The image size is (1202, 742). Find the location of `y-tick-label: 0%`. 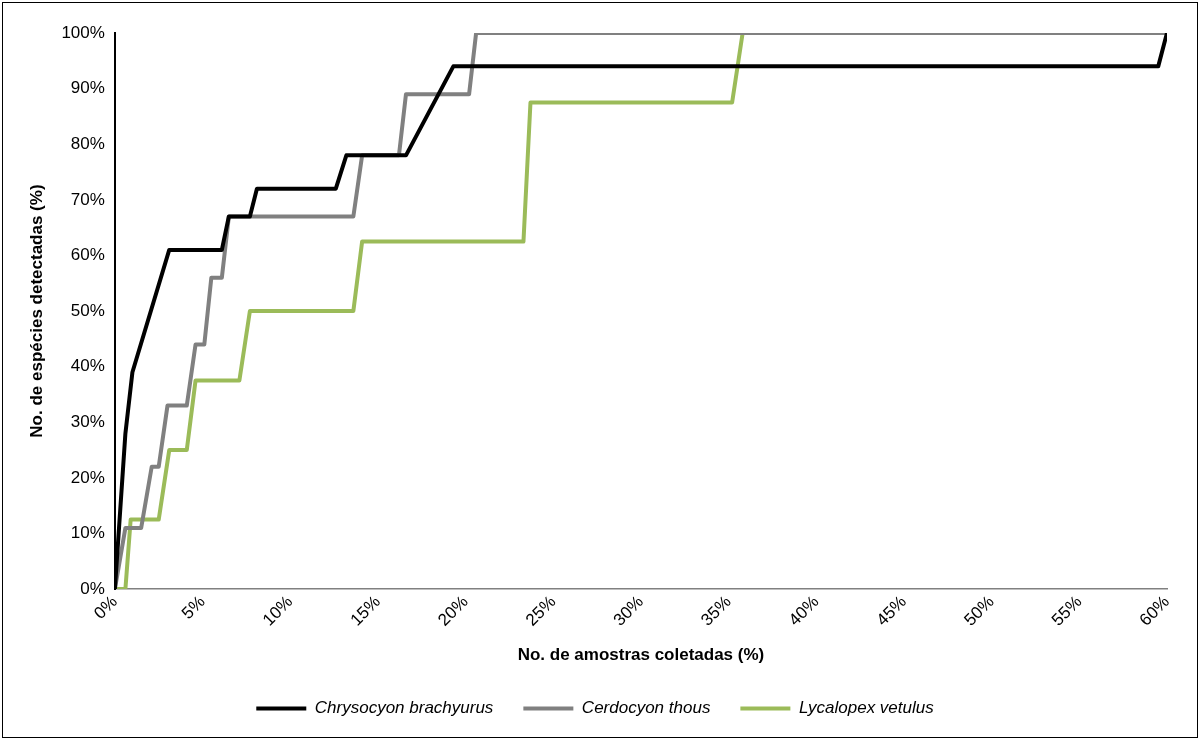

y-tick-label: 0% is located at coordinates (92, 588).